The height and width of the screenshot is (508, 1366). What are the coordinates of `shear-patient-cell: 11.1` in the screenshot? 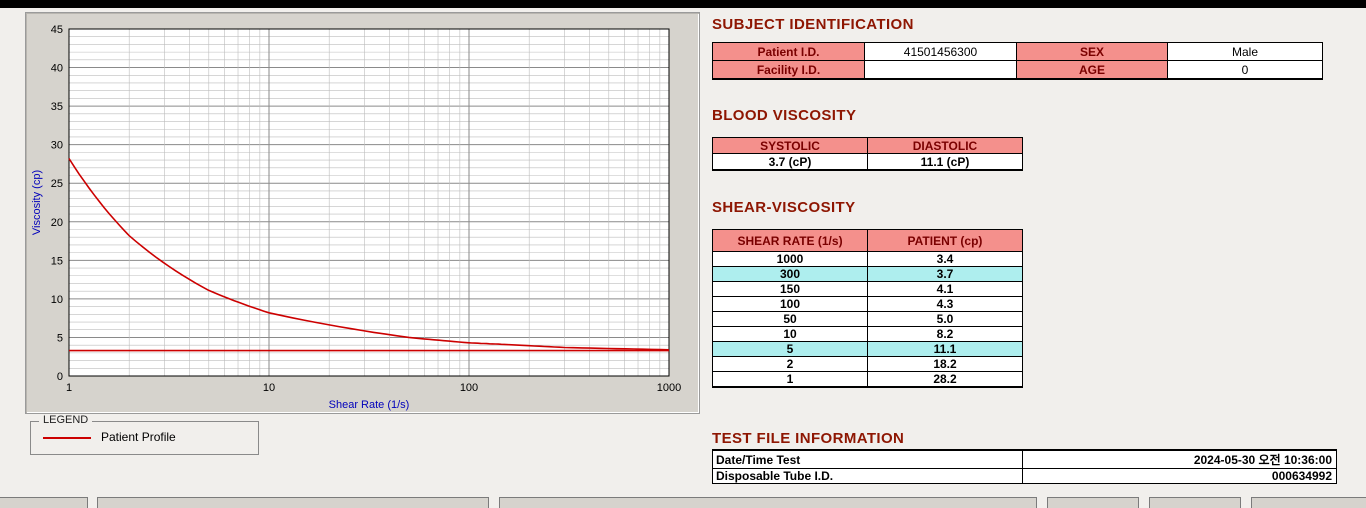 It's located at (945, 349).